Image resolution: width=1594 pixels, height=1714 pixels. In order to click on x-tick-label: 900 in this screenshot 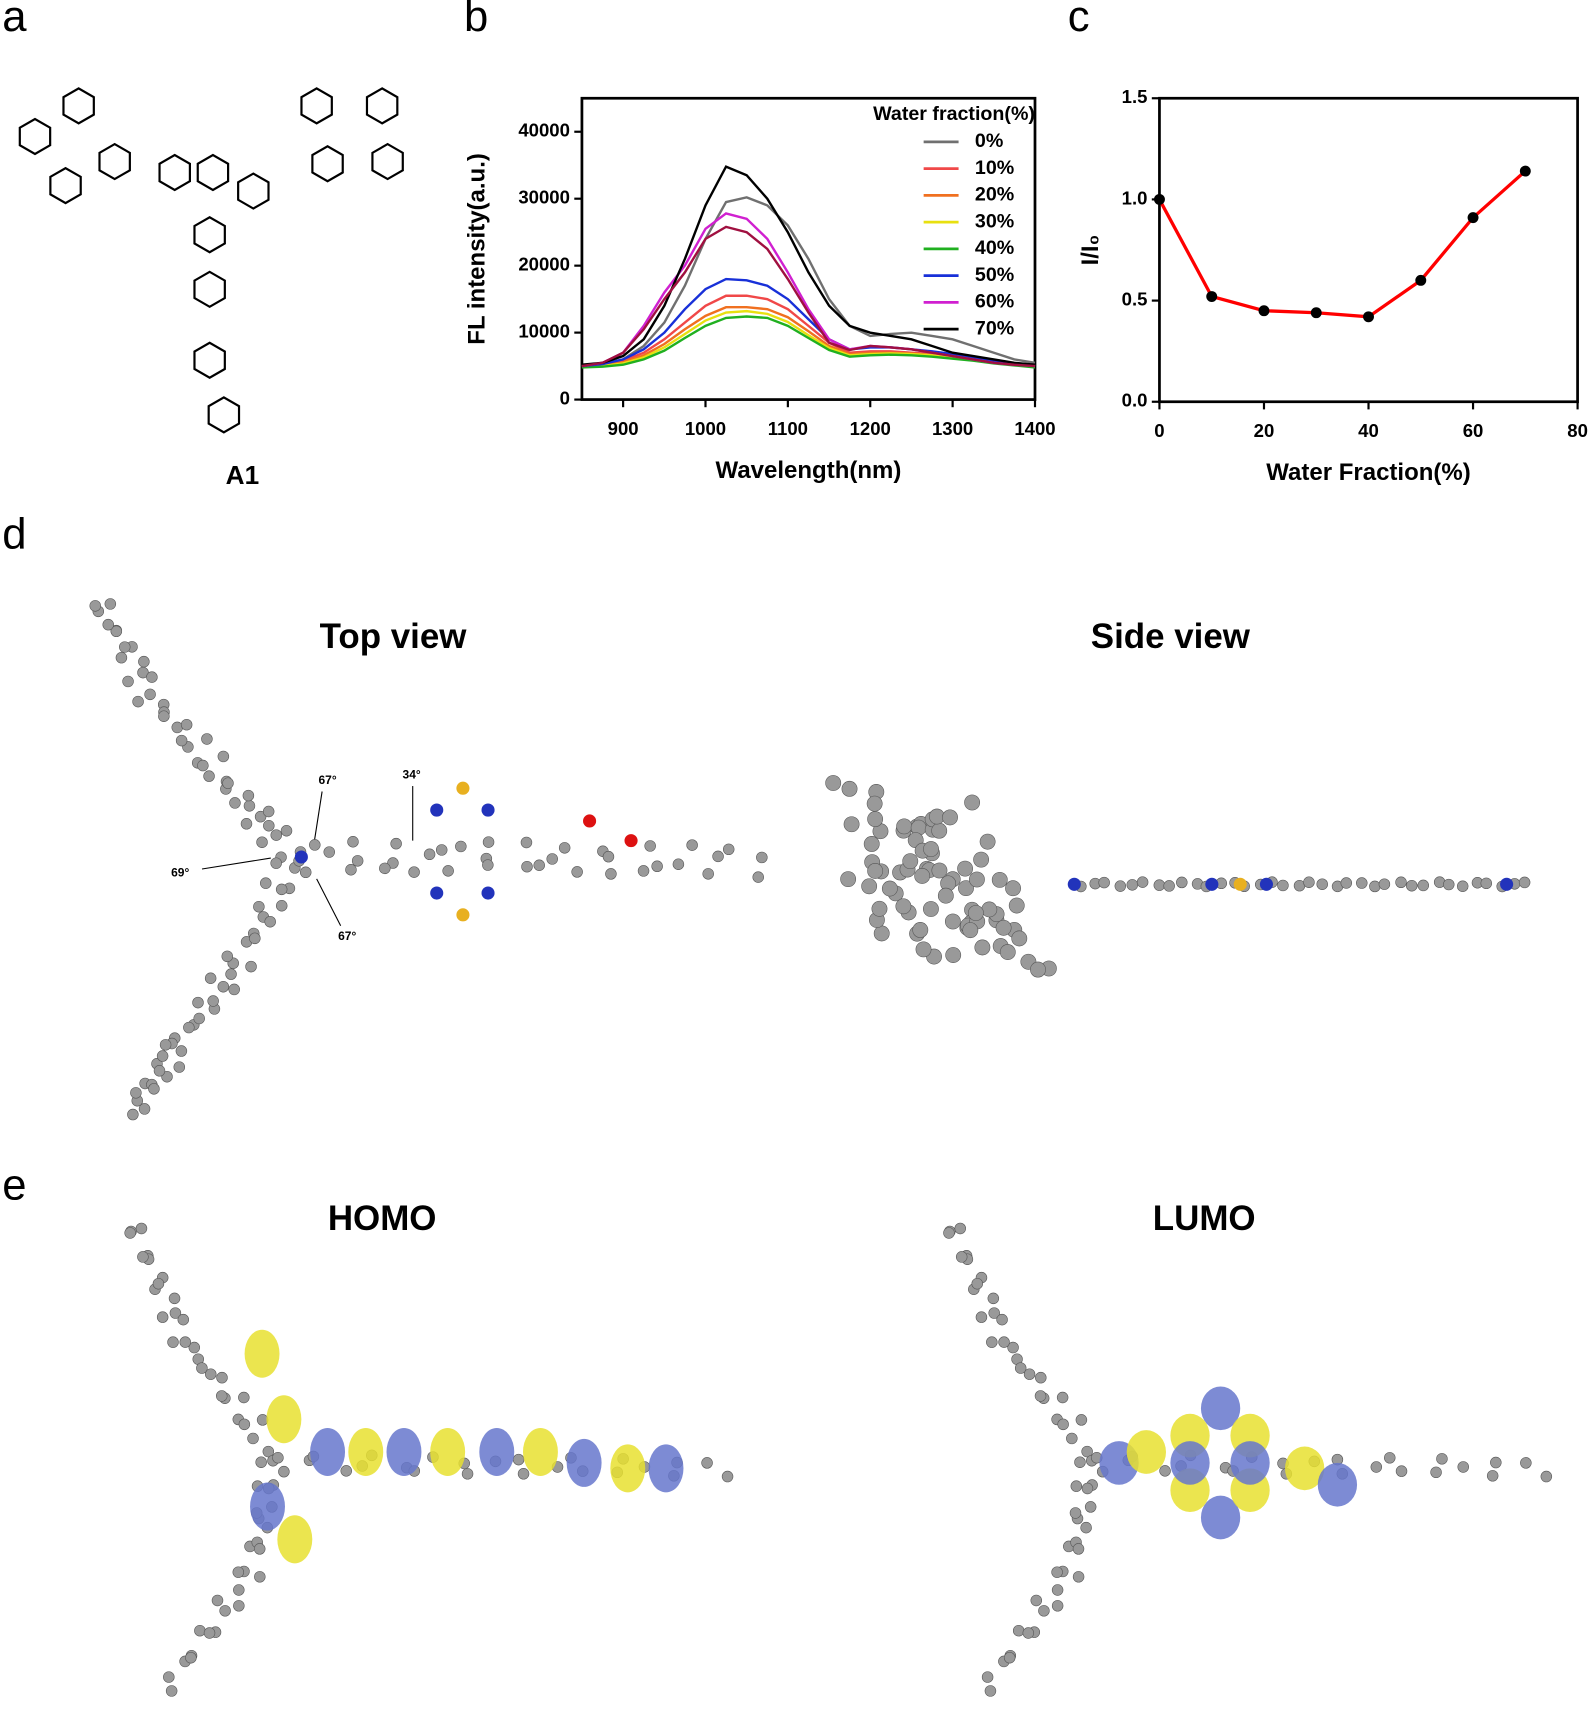, I will do `click(623, 428)`.